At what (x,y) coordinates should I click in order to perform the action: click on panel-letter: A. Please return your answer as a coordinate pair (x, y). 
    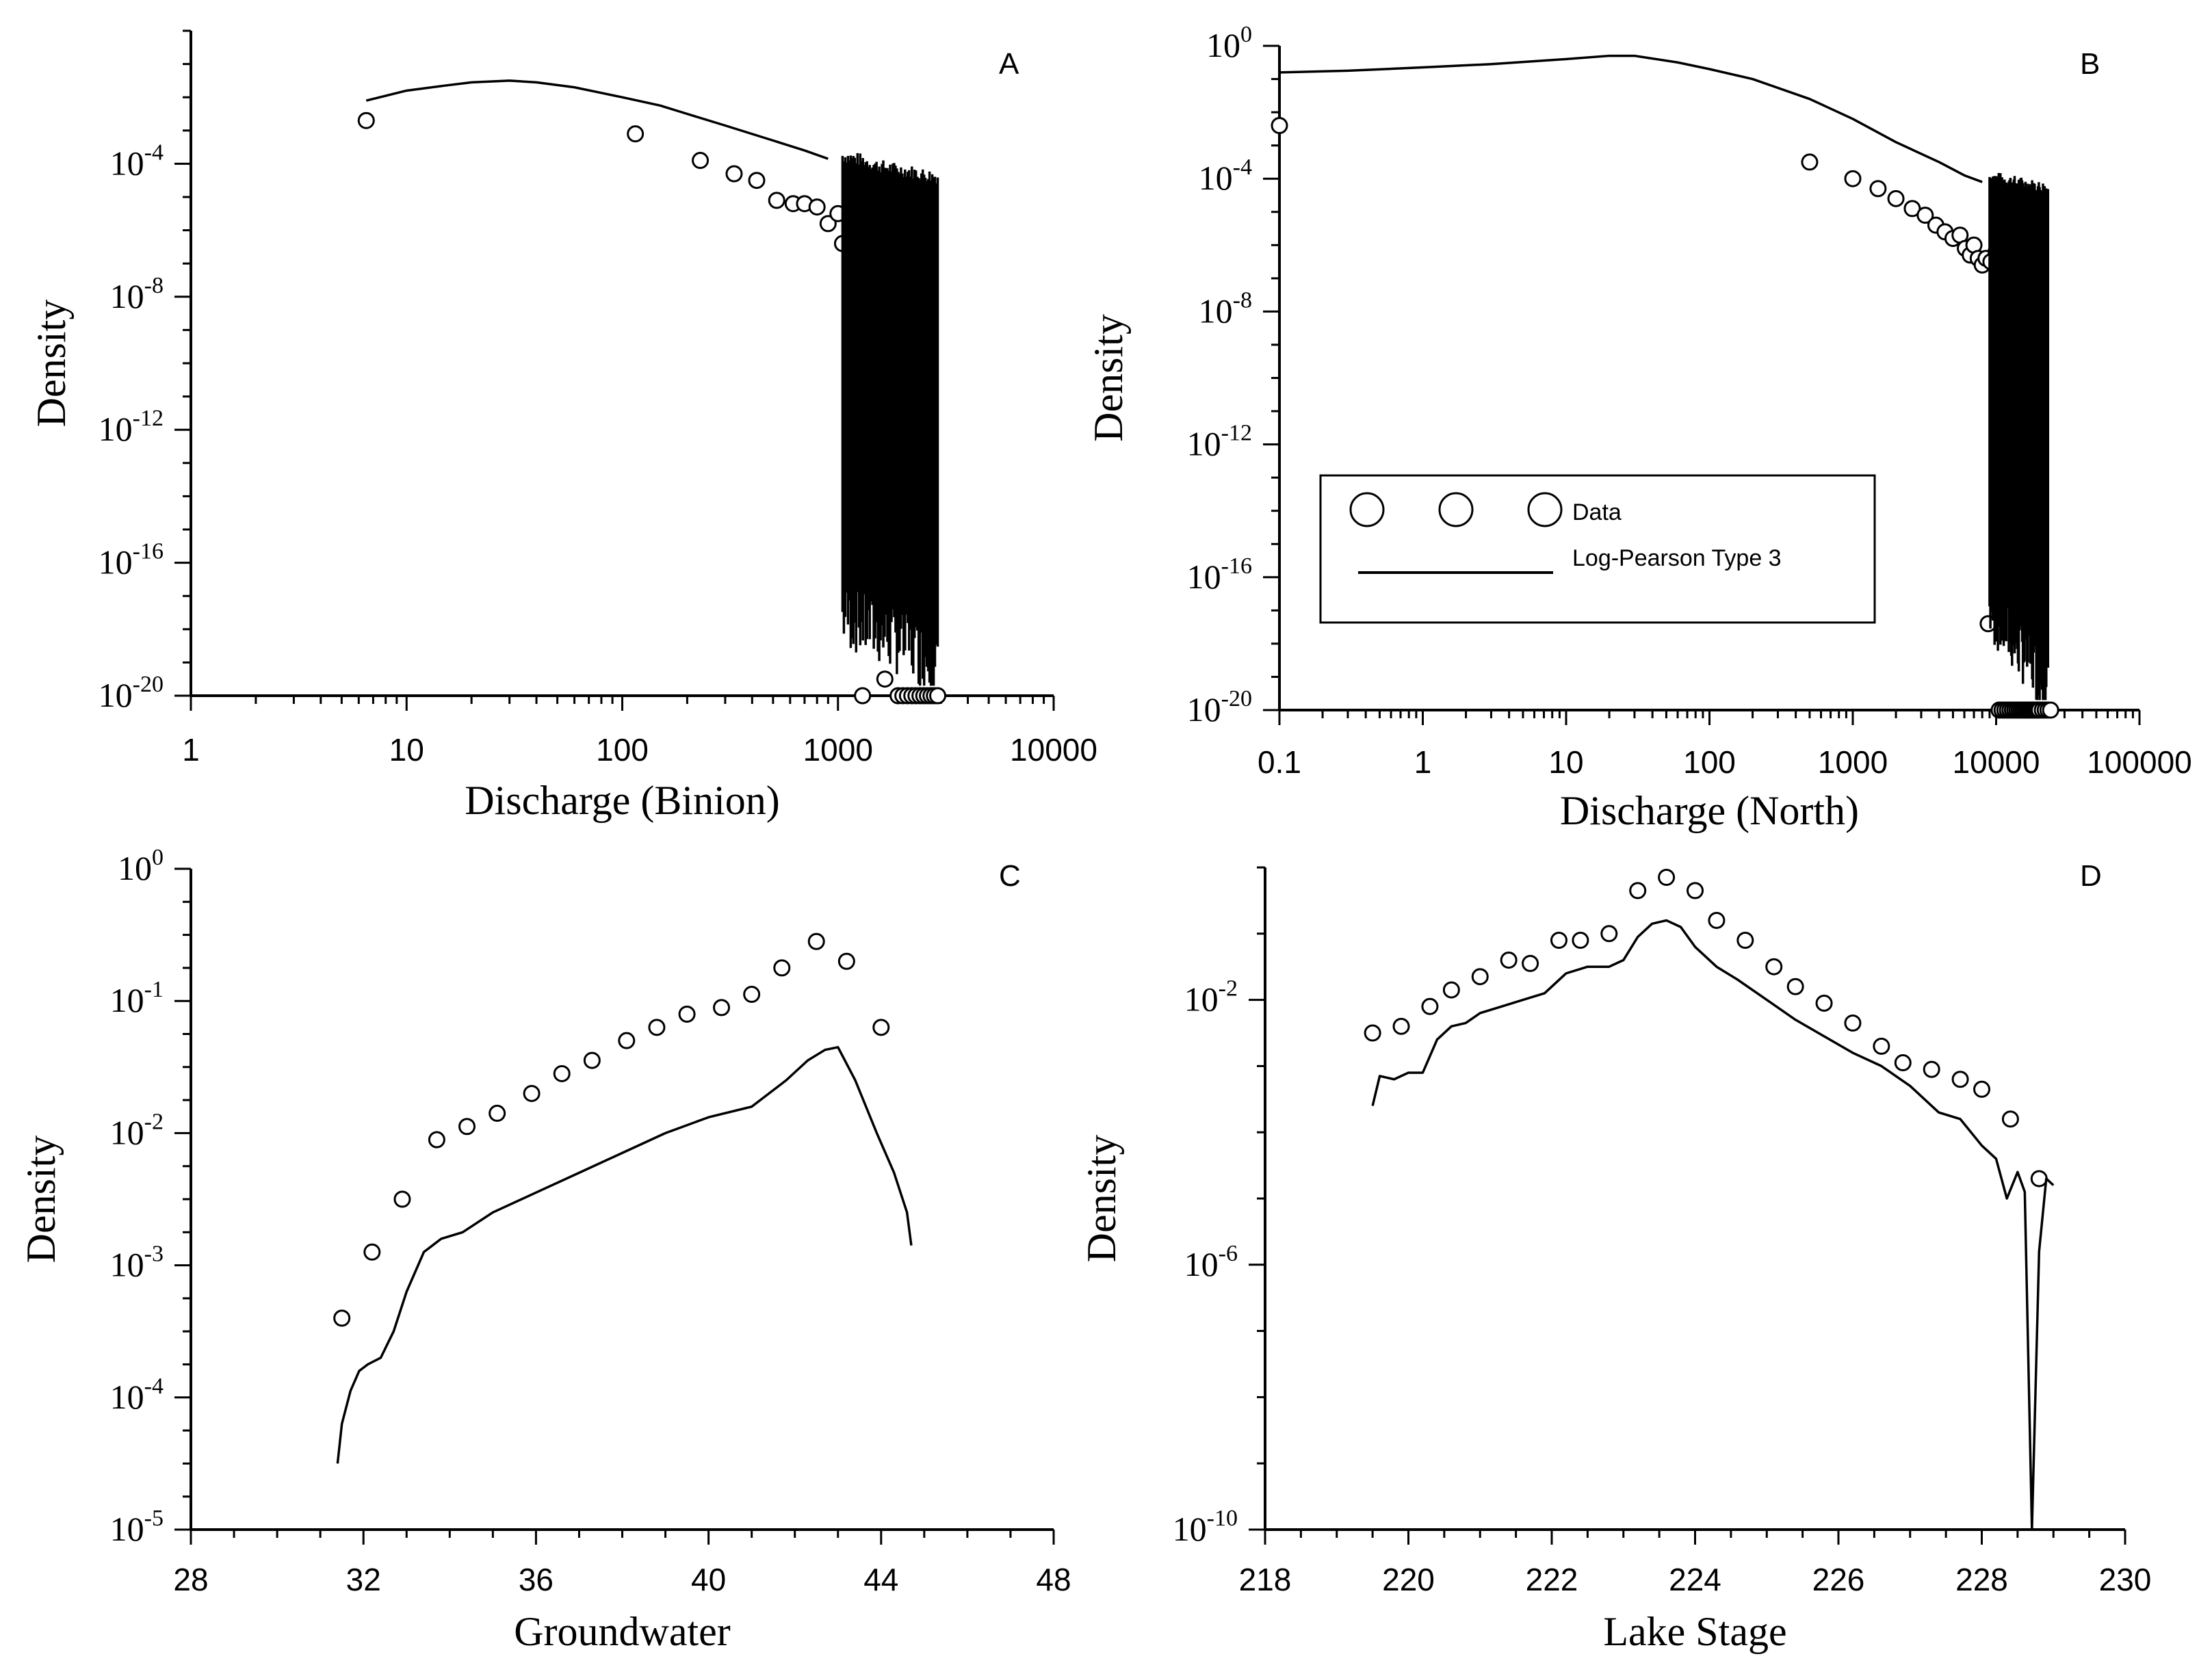
    Looking at the image, I should click on (1009, 64).